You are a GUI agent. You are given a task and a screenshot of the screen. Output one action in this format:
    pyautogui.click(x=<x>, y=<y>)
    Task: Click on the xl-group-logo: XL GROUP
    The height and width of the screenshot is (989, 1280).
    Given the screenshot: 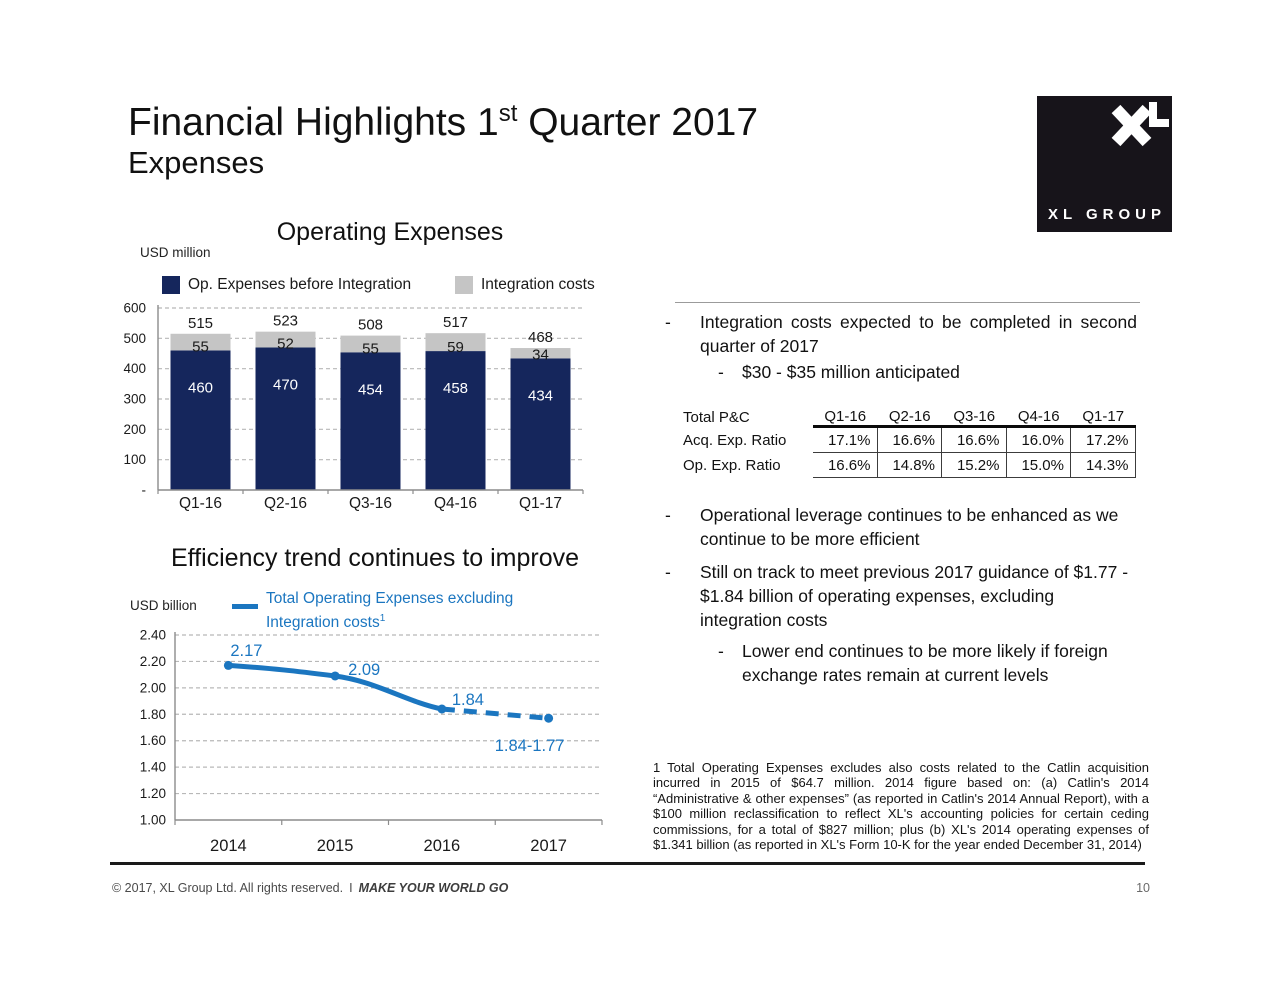 What is the action you would take?
    pyautogui.click(x=1104, y=164)
    